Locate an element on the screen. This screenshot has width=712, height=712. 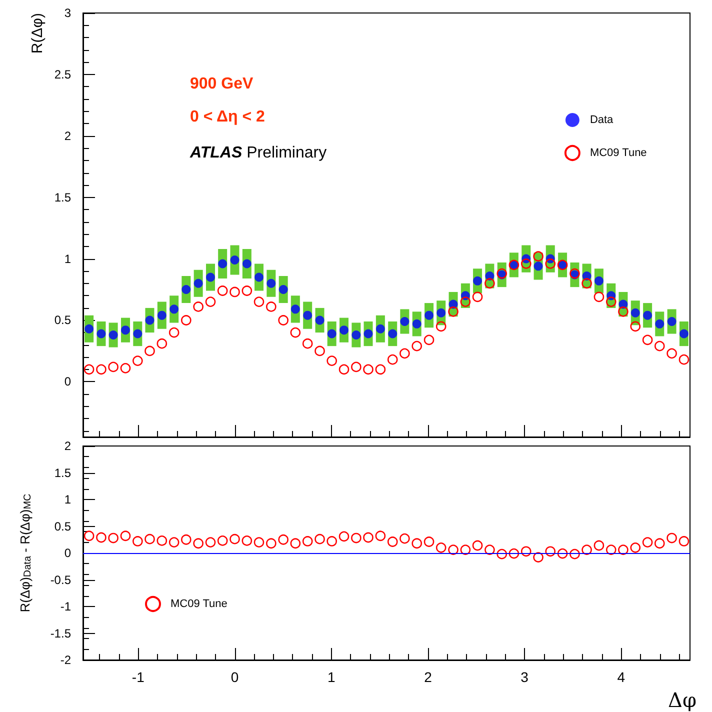
y-tick-label: -1 is located at coordinates (66, 607).